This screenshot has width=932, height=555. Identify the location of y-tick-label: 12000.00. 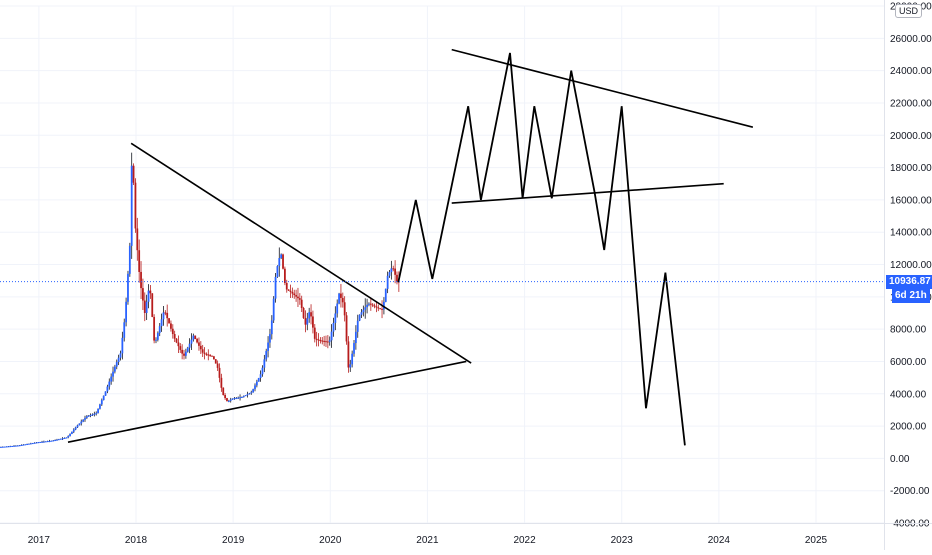
(911, 265).